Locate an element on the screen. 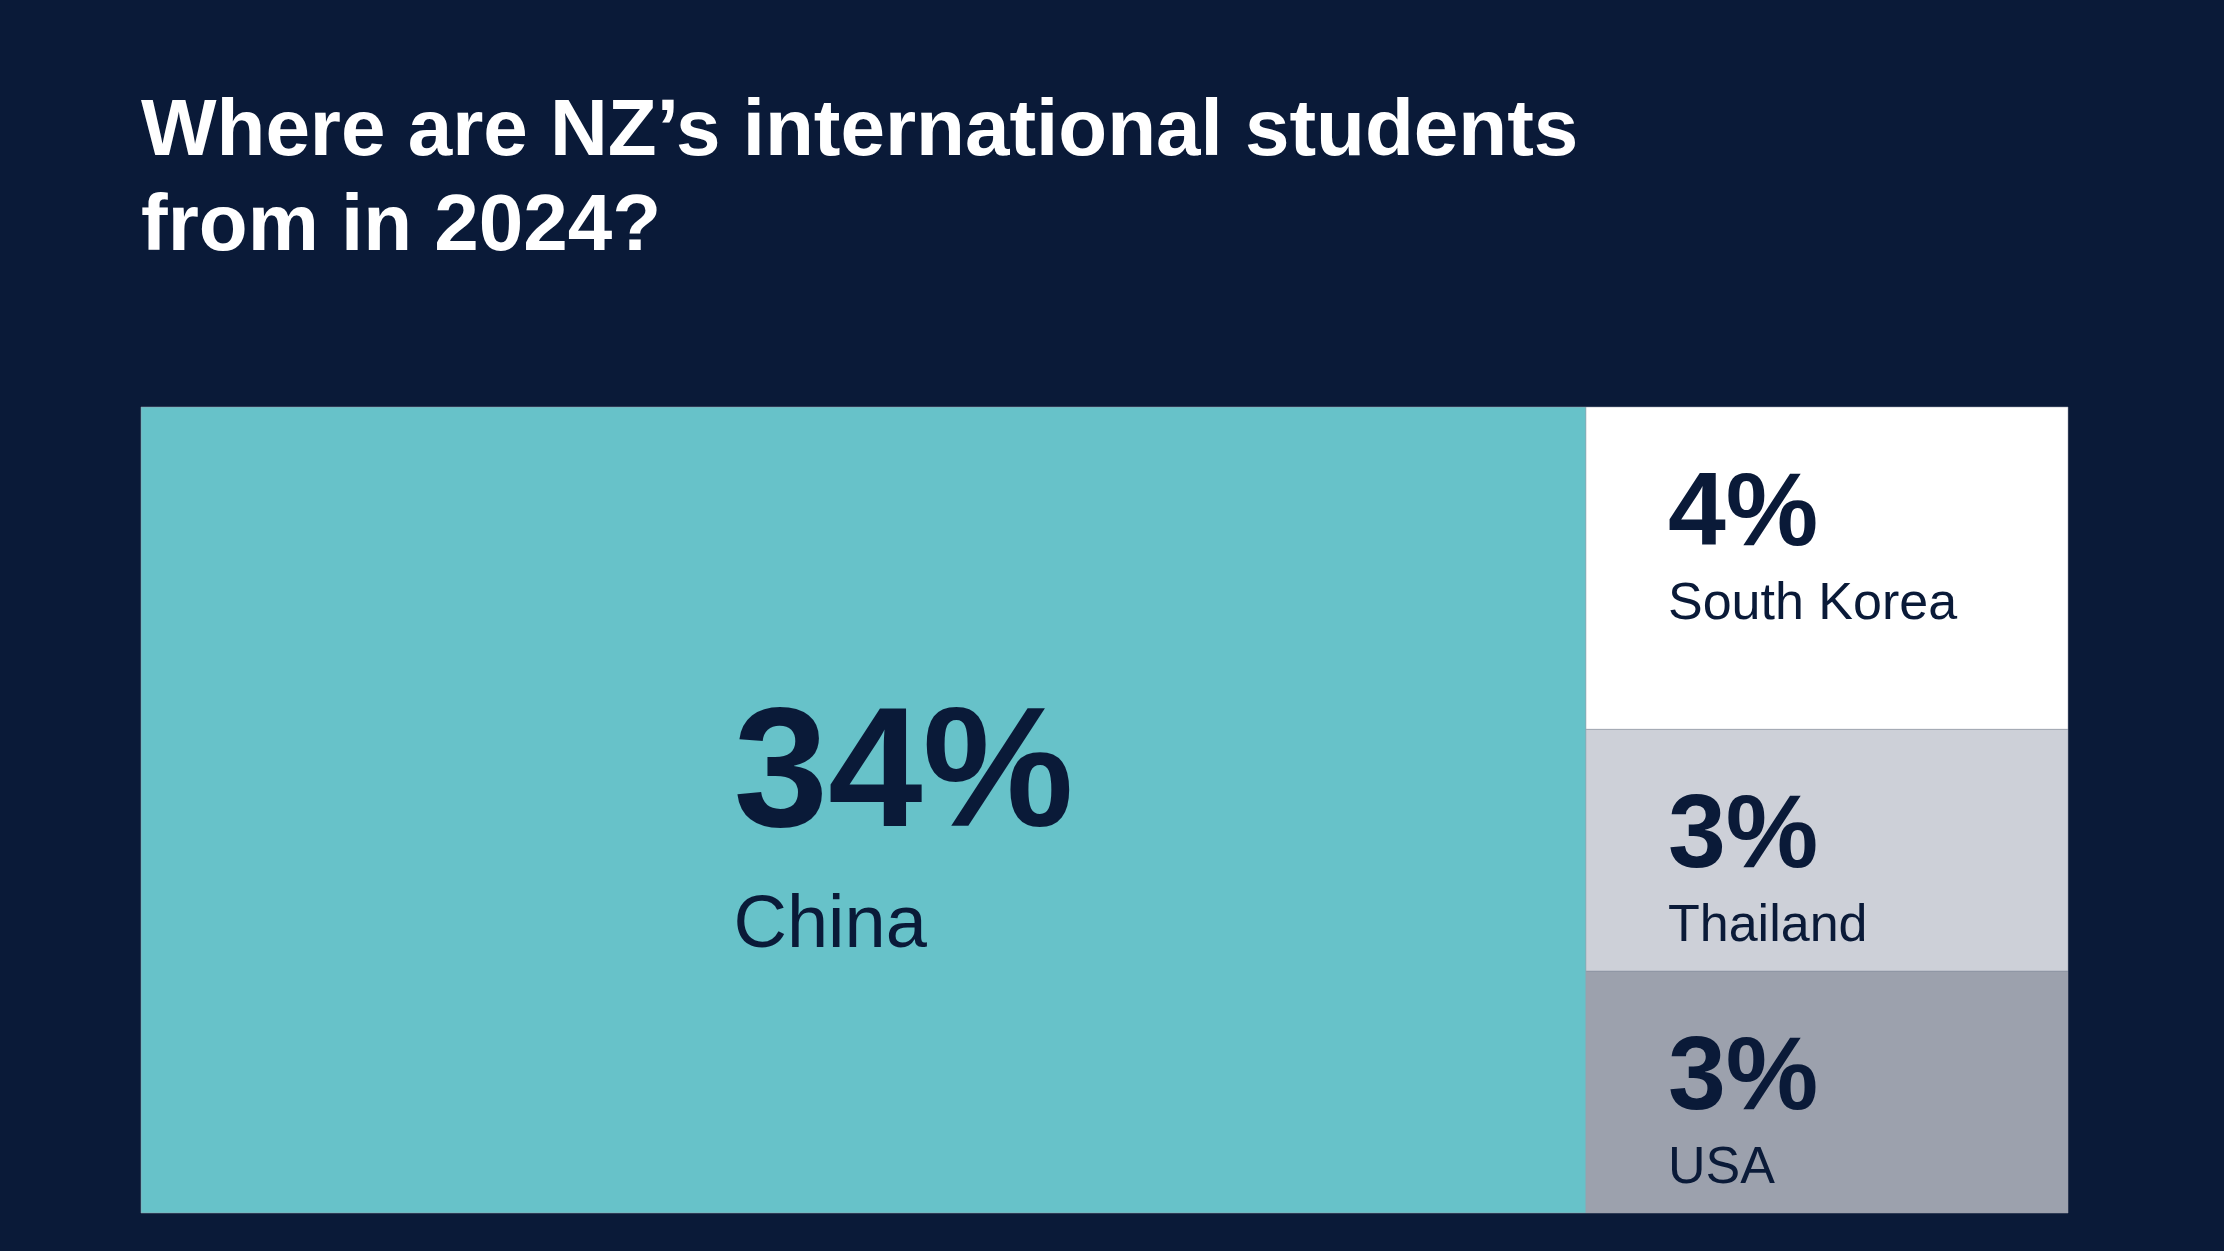  data-label: 4% is located at coordinates (1743, 509).